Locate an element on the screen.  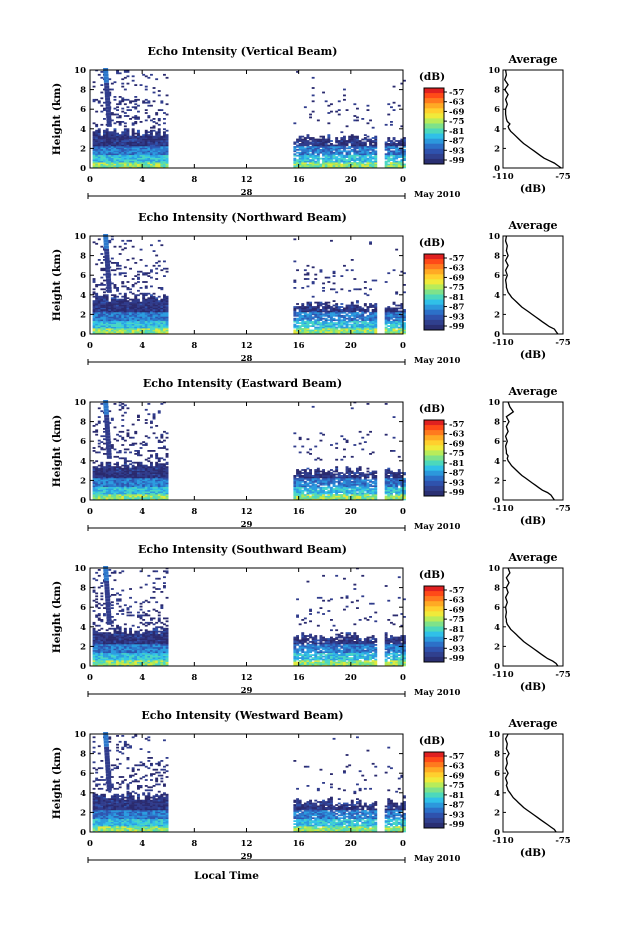
x-tick-label: 8 is located at coordinates (194, 346).